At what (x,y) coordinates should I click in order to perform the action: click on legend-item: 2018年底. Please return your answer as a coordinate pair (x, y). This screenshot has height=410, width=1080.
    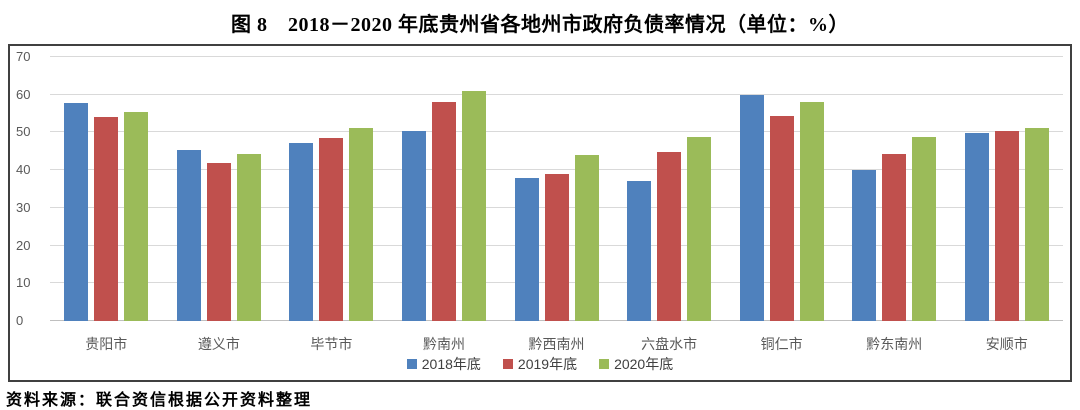
    Looking at the image, I should click on (443, 364).